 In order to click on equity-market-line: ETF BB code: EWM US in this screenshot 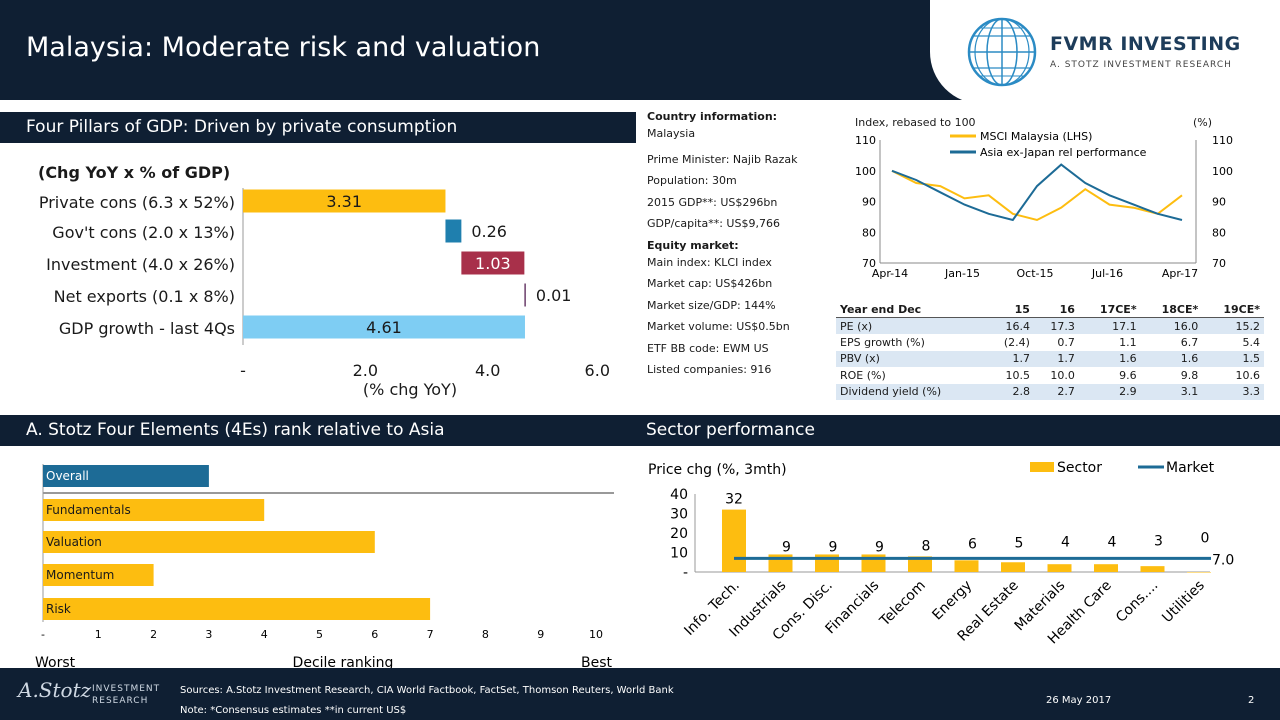, I will do `click(708, 348)`.